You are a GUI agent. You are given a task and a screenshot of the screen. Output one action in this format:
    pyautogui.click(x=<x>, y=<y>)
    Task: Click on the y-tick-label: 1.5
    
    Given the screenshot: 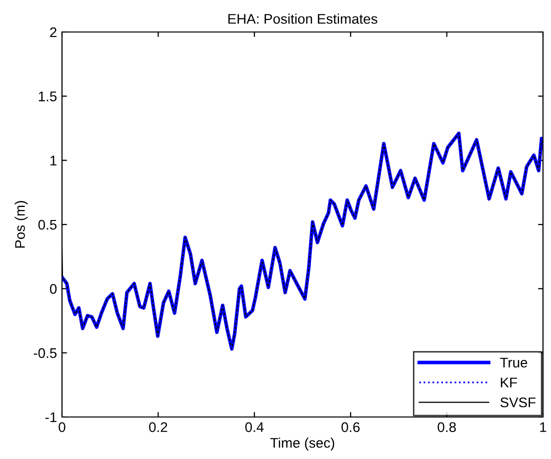 What is the action you would take?
    pyautogui.click(x=47, y=97)
    